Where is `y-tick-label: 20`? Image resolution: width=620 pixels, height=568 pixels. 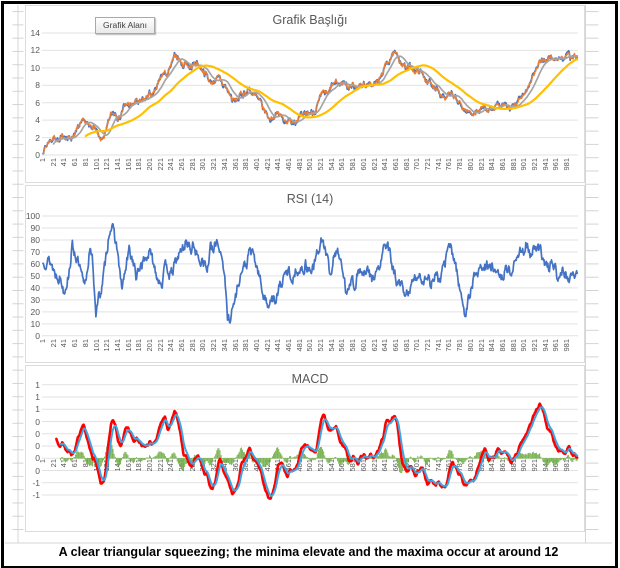
y-tick-label: 20 is located at coordinates (35, 311).